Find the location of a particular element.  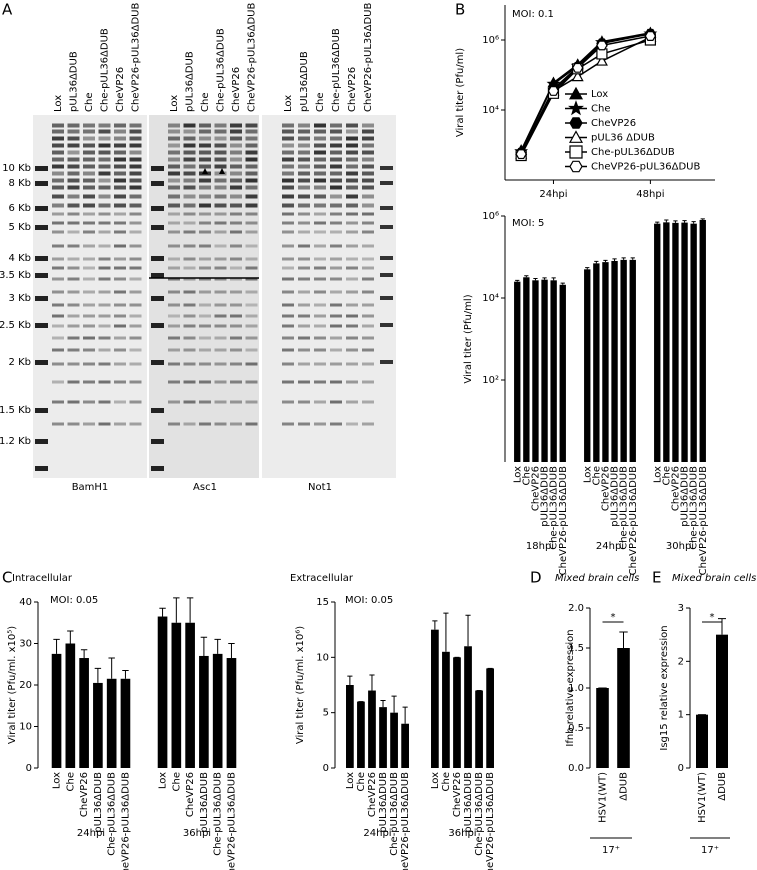

x-tick-label: CheVP26 is located at coordinates (372, 794).